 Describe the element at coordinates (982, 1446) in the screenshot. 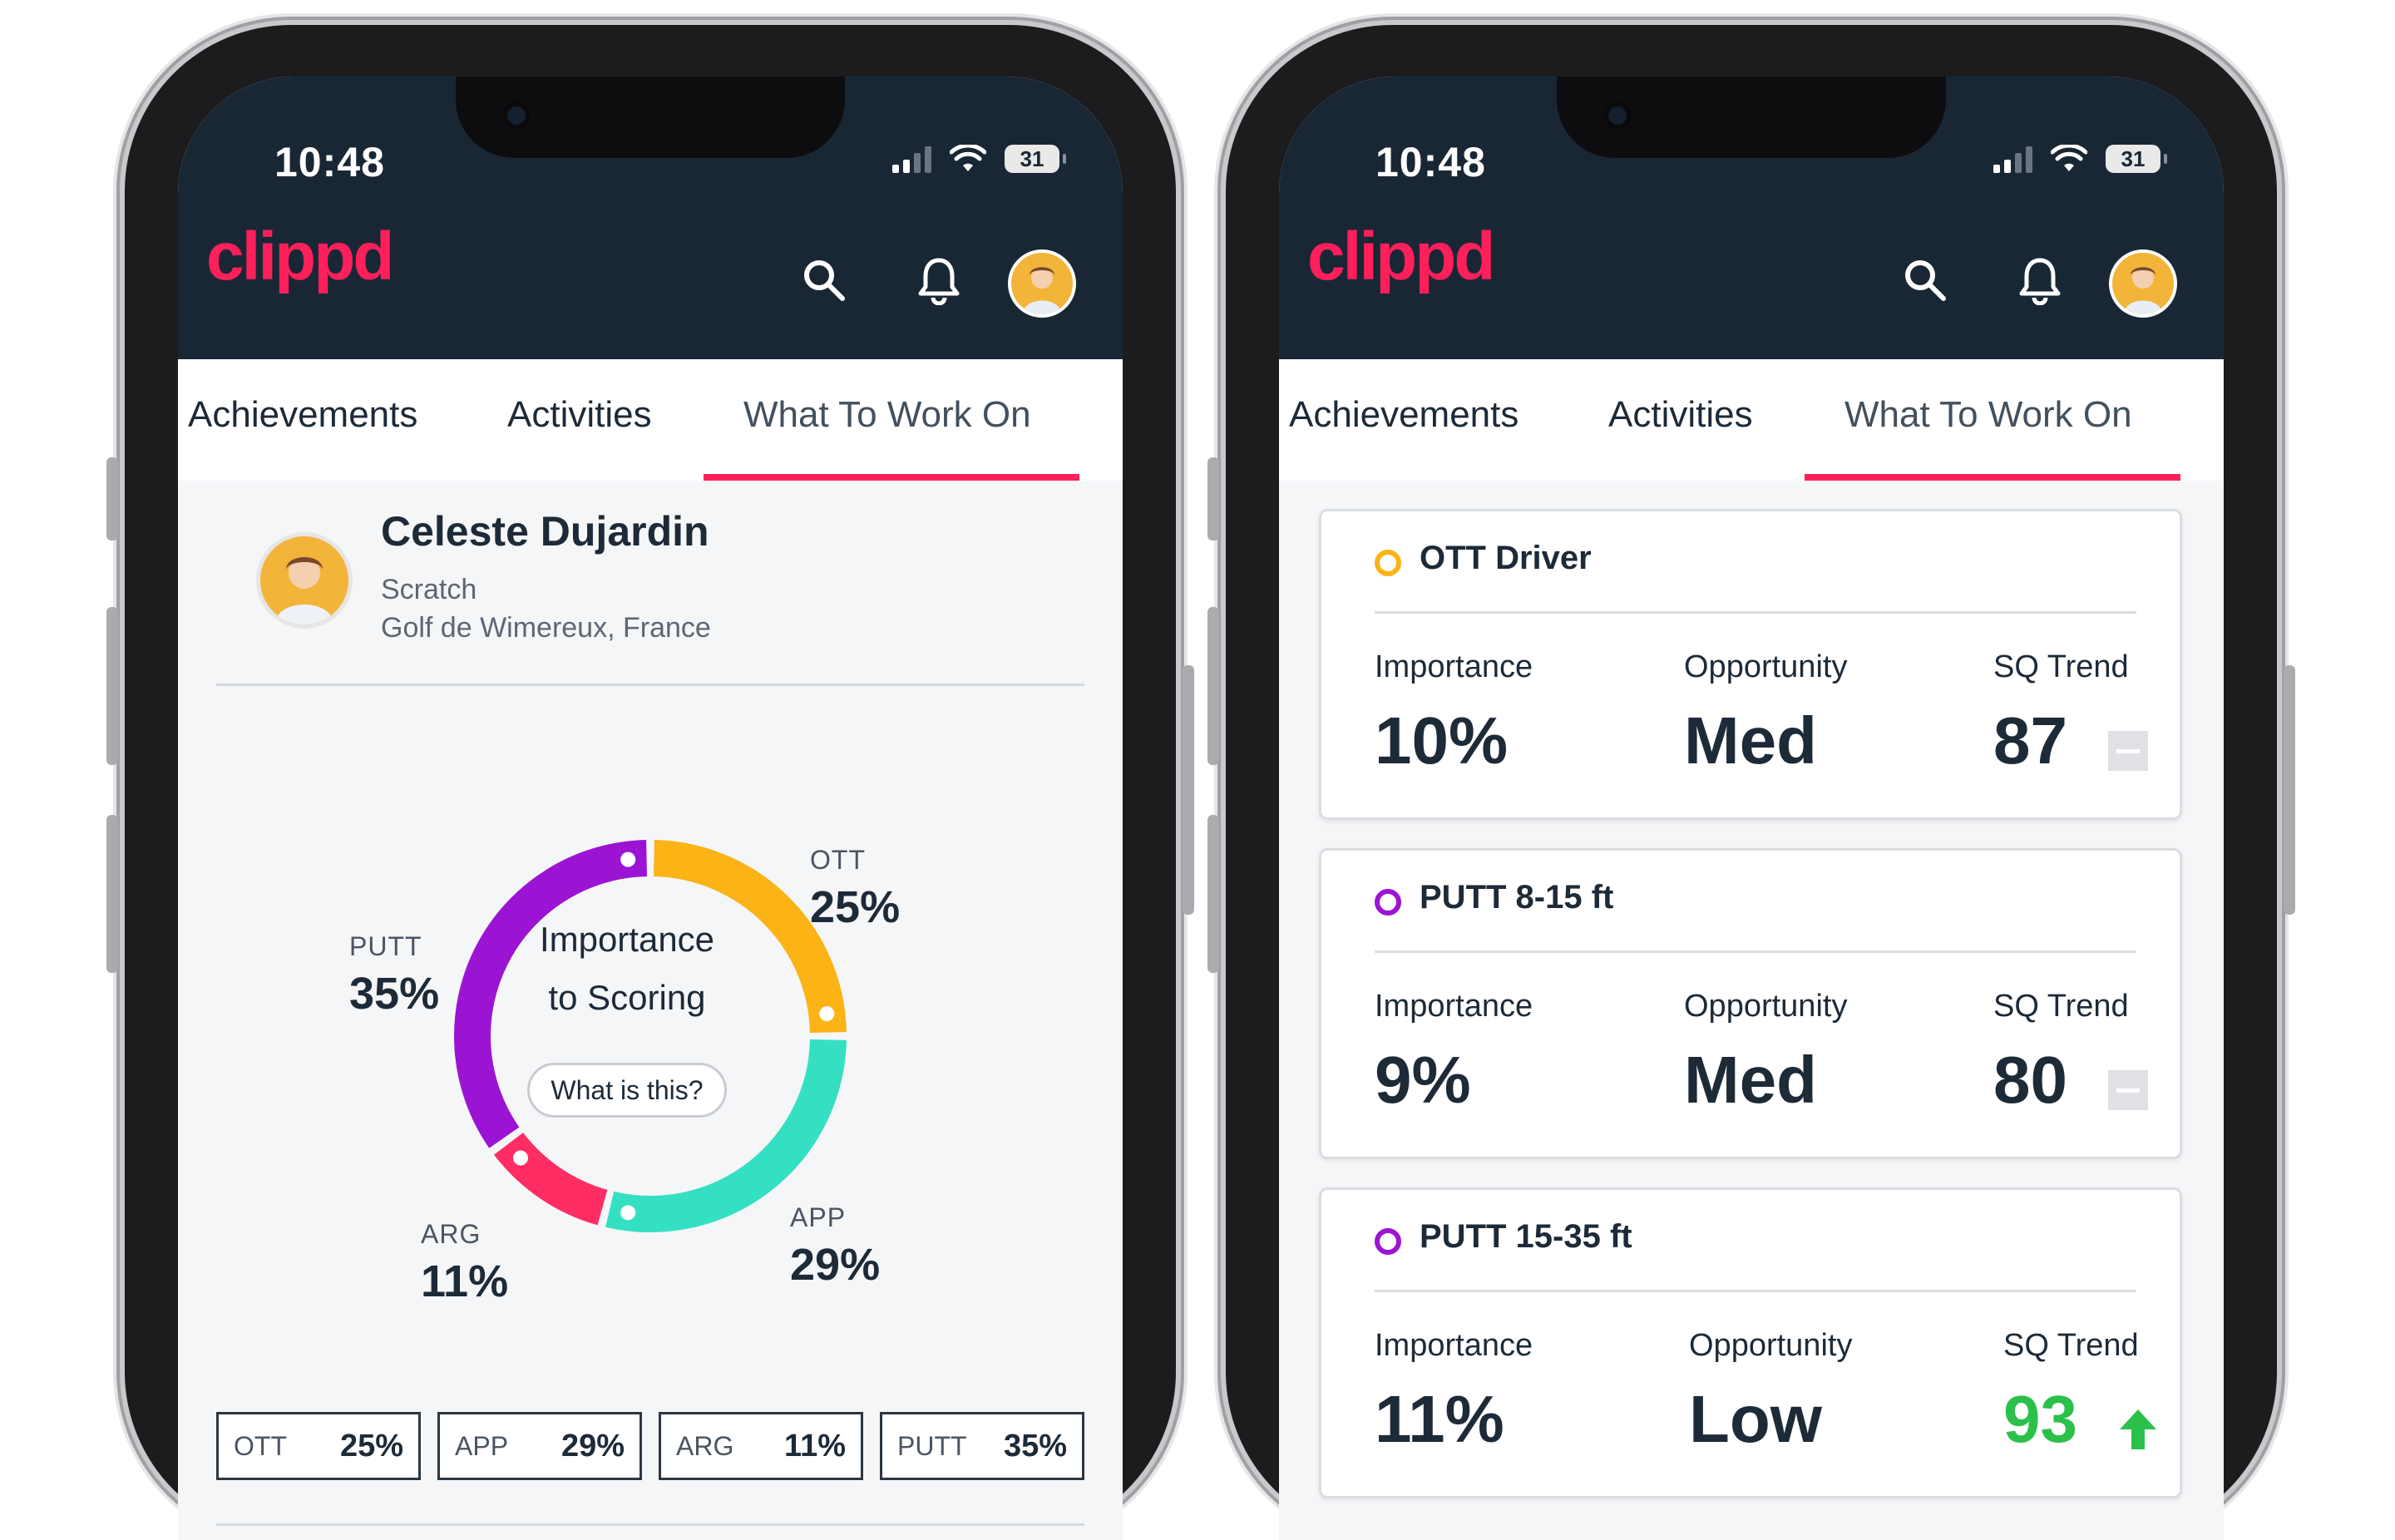

I see `summary-pill-putt: PUTT 35%` at that location.